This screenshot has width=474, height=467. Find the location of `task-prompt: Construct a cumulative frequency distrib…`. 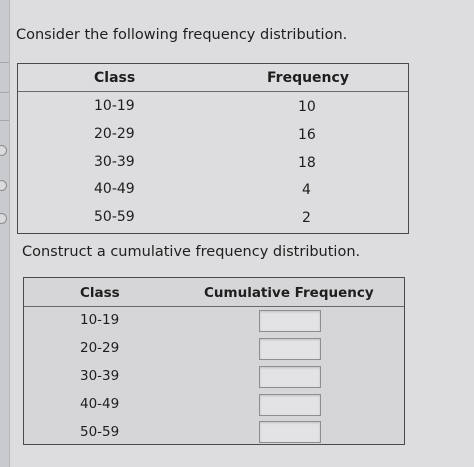

task-prompt: Construct a cumulative frequency distrib… is located at coordinates (191, 252).